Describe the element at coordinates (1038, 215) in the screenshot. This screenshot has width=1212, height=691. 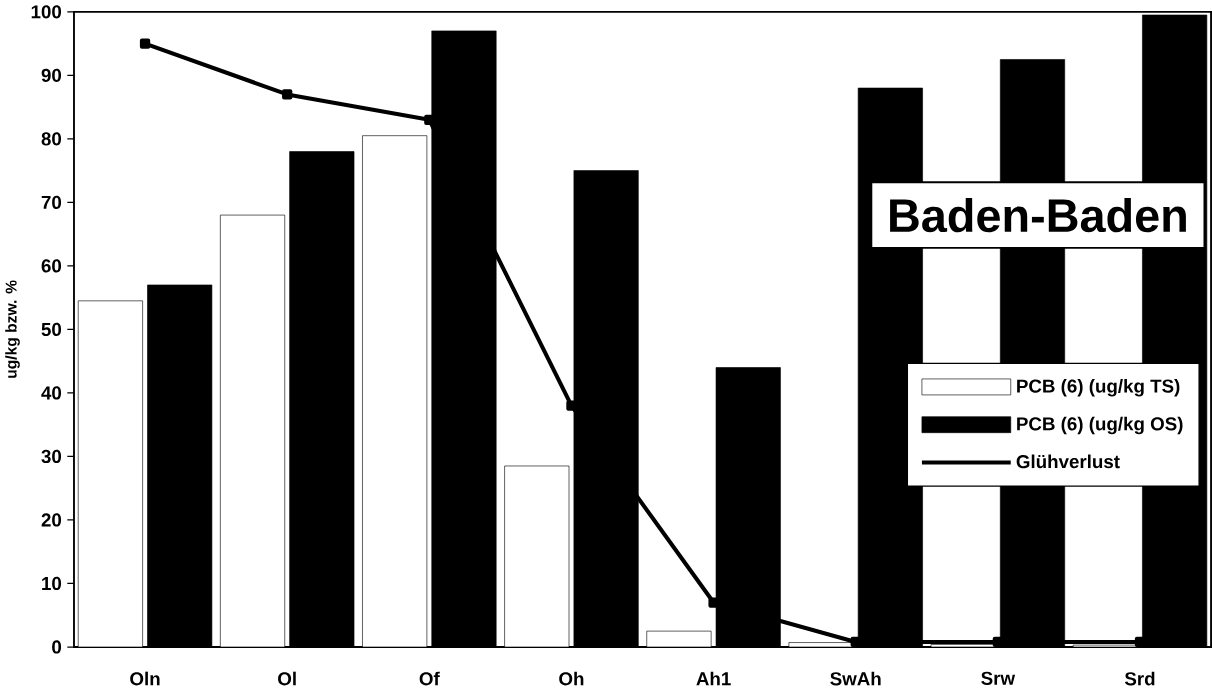
I see `text: Baden-Baden` at that location.